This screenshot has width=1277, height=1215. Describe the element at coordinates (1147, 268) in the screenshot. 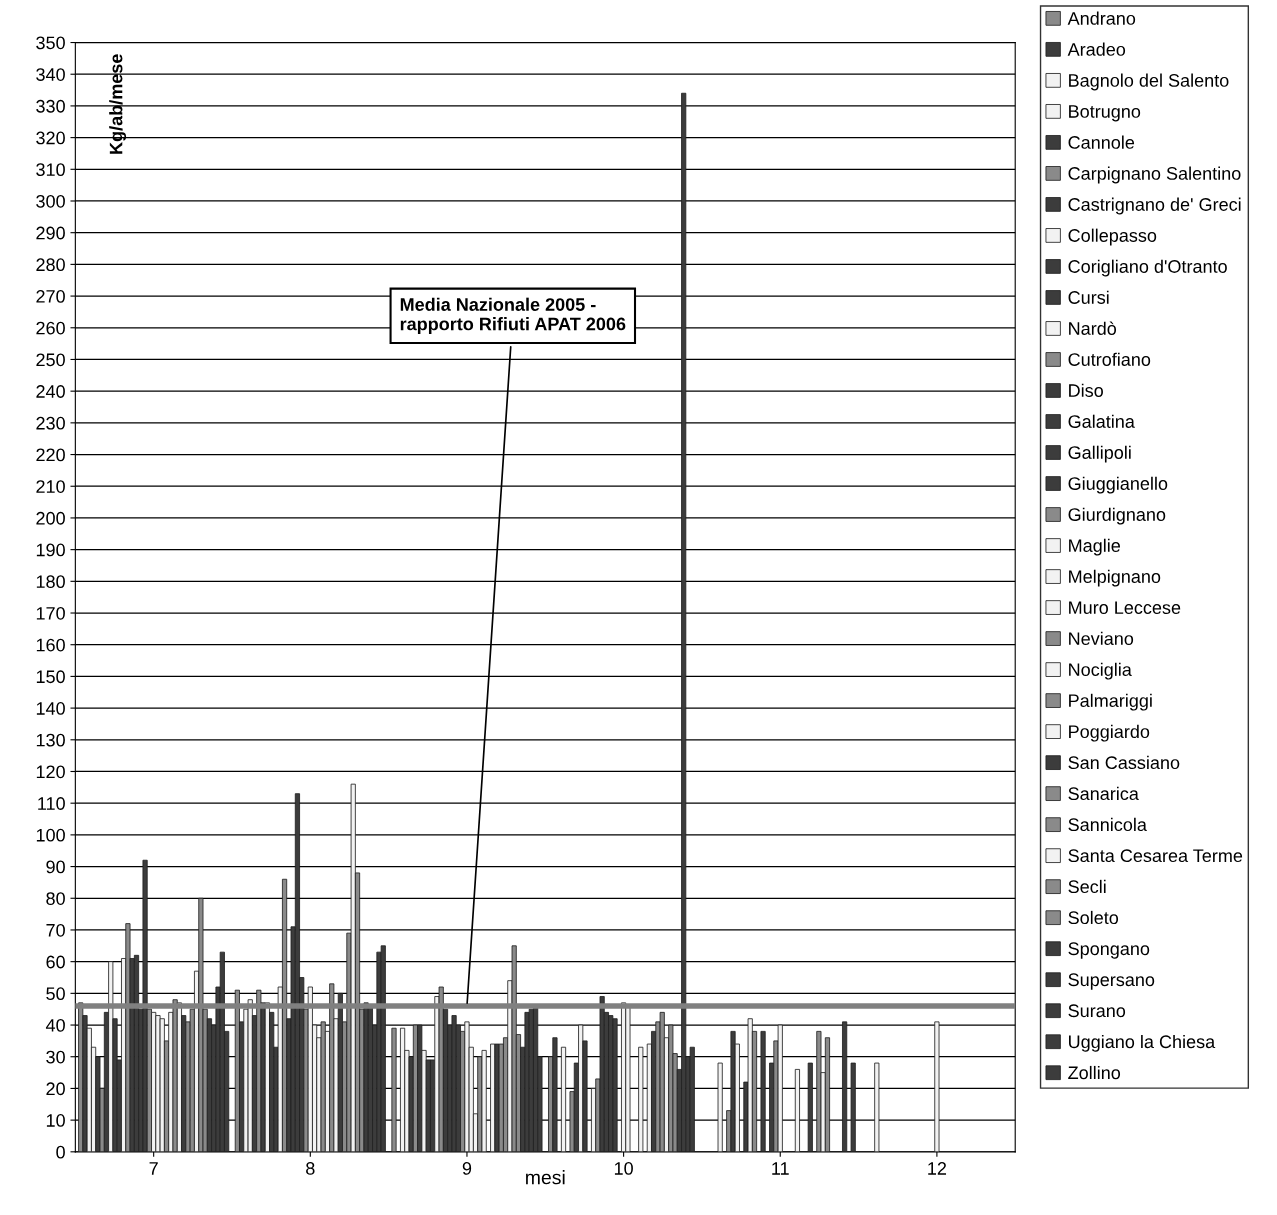

I see `legend-label: Corigliano d'Otranto` at that location.